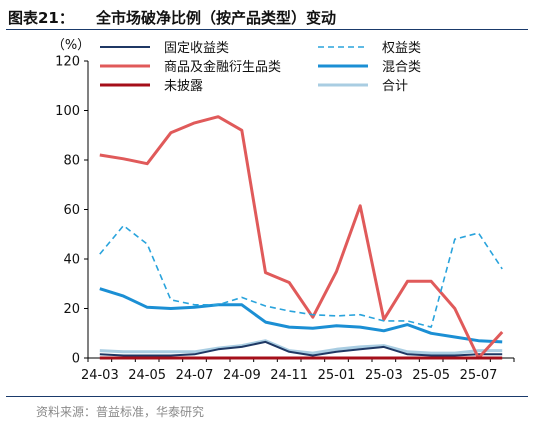 Image resolution: width=534 pixels, height=423 pixels. I want to click on x-tick-label: 24-07, so click(195, 375).